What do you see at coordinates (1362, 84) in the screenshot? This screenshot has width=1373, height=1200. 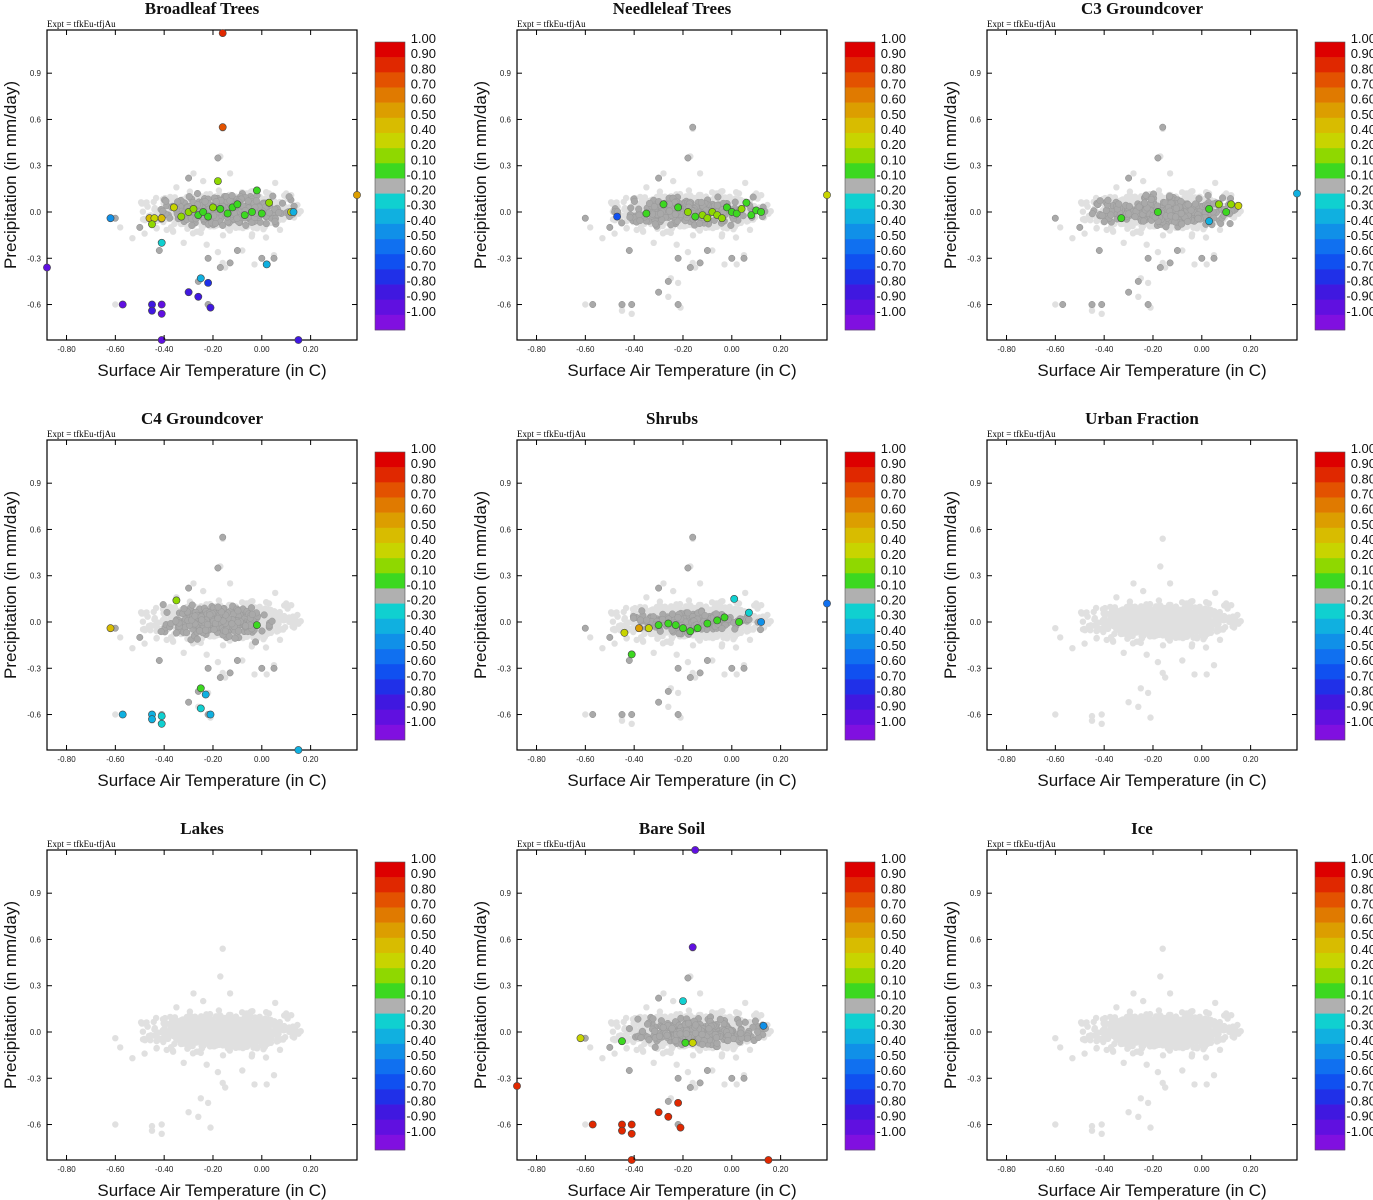 I see `colorbar-label: 0.70` at bounding box center [1362, 84].